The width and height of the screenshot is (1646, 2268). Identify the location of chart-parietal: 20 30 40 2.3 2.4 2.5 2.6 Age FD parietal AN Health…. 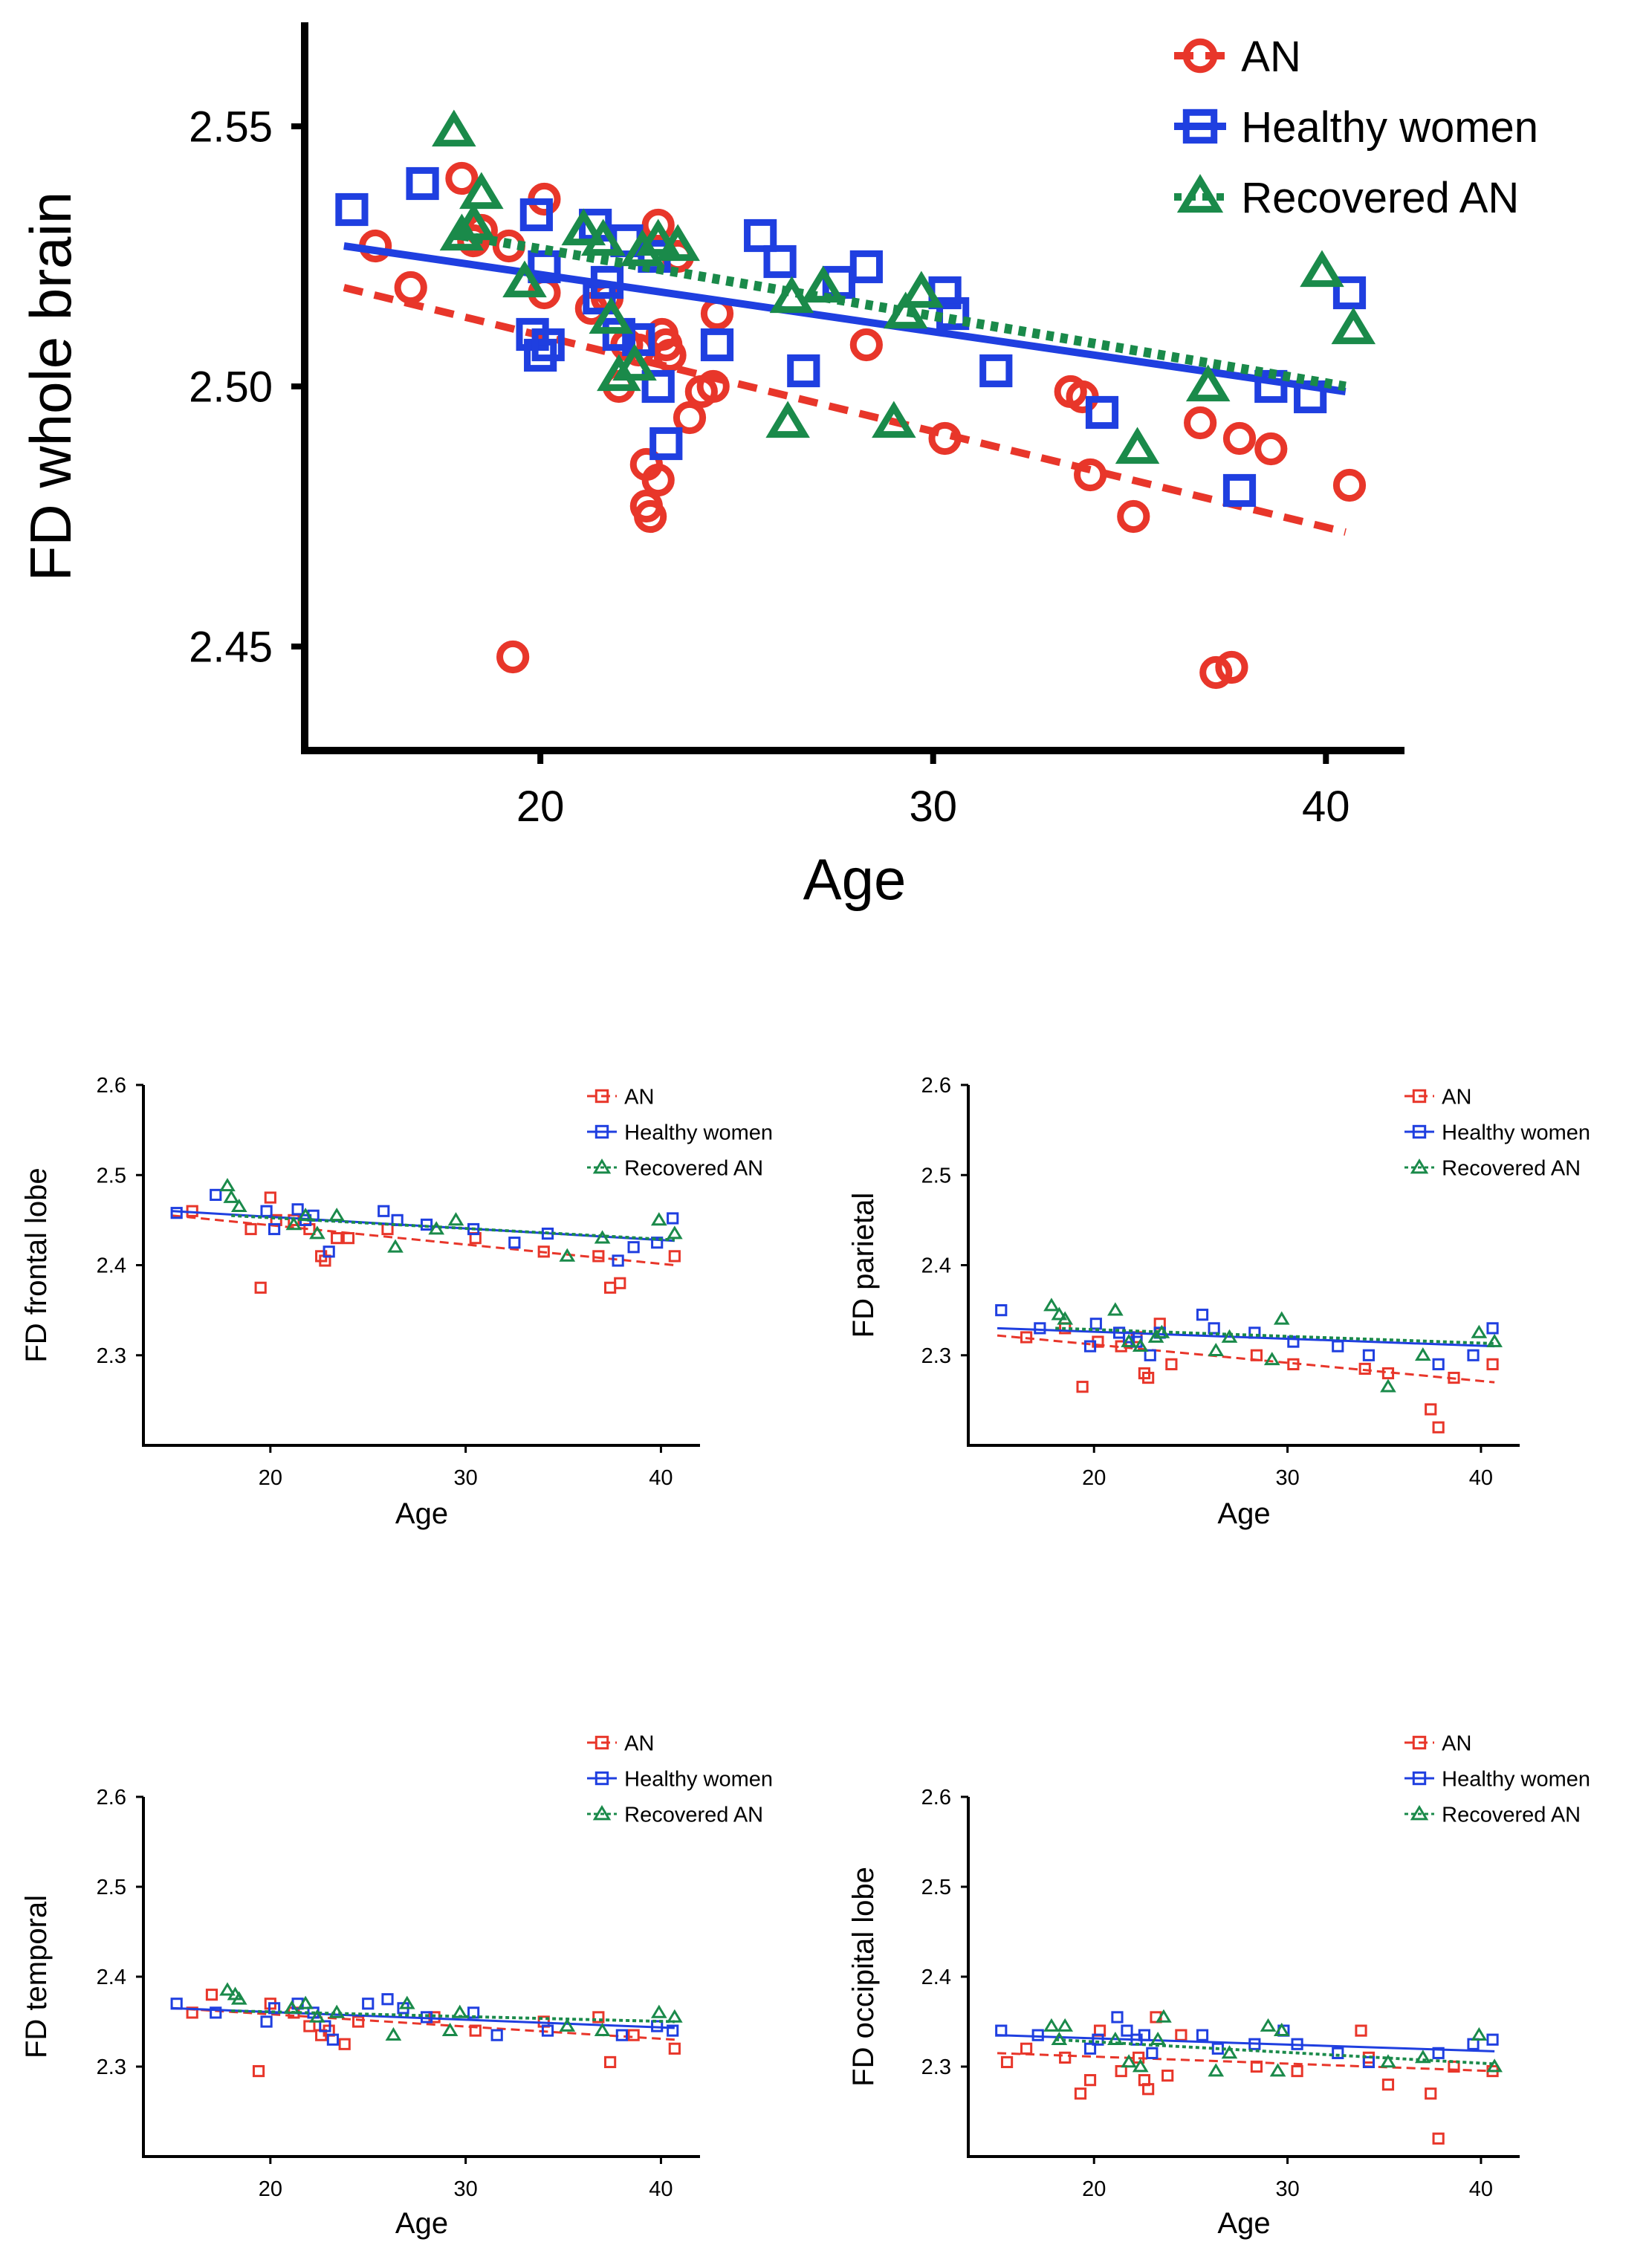
(1218, 1302).